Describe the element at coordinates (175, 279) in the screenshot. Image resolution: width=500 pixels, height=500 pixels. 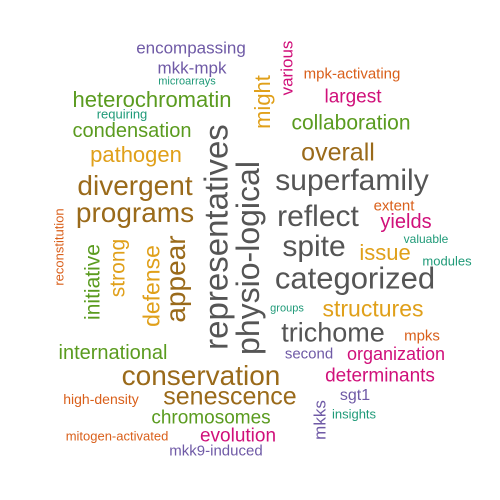
I see `word-appear: appear` at that location.